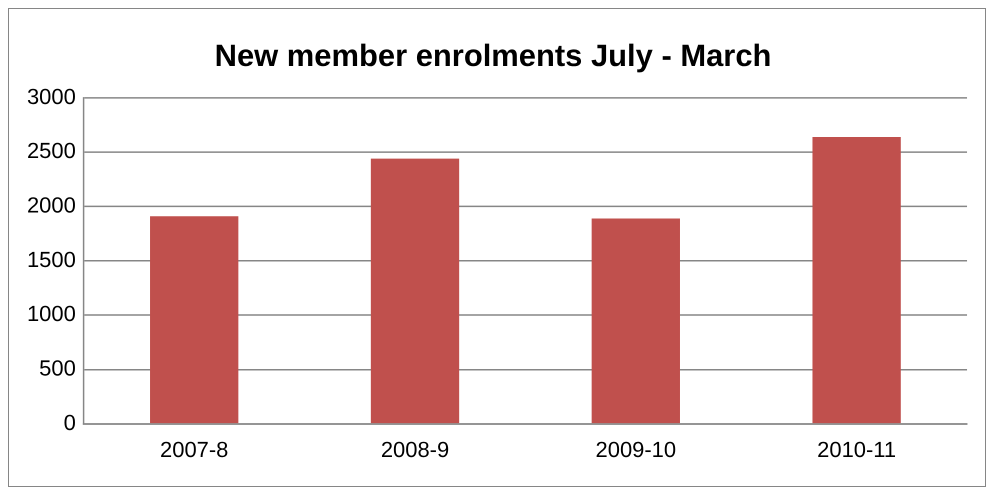 The image size is (996, 497). Describe the element at coordinates (57, 368) in the screenshot. I see `y-tick-label: 500` at that location.